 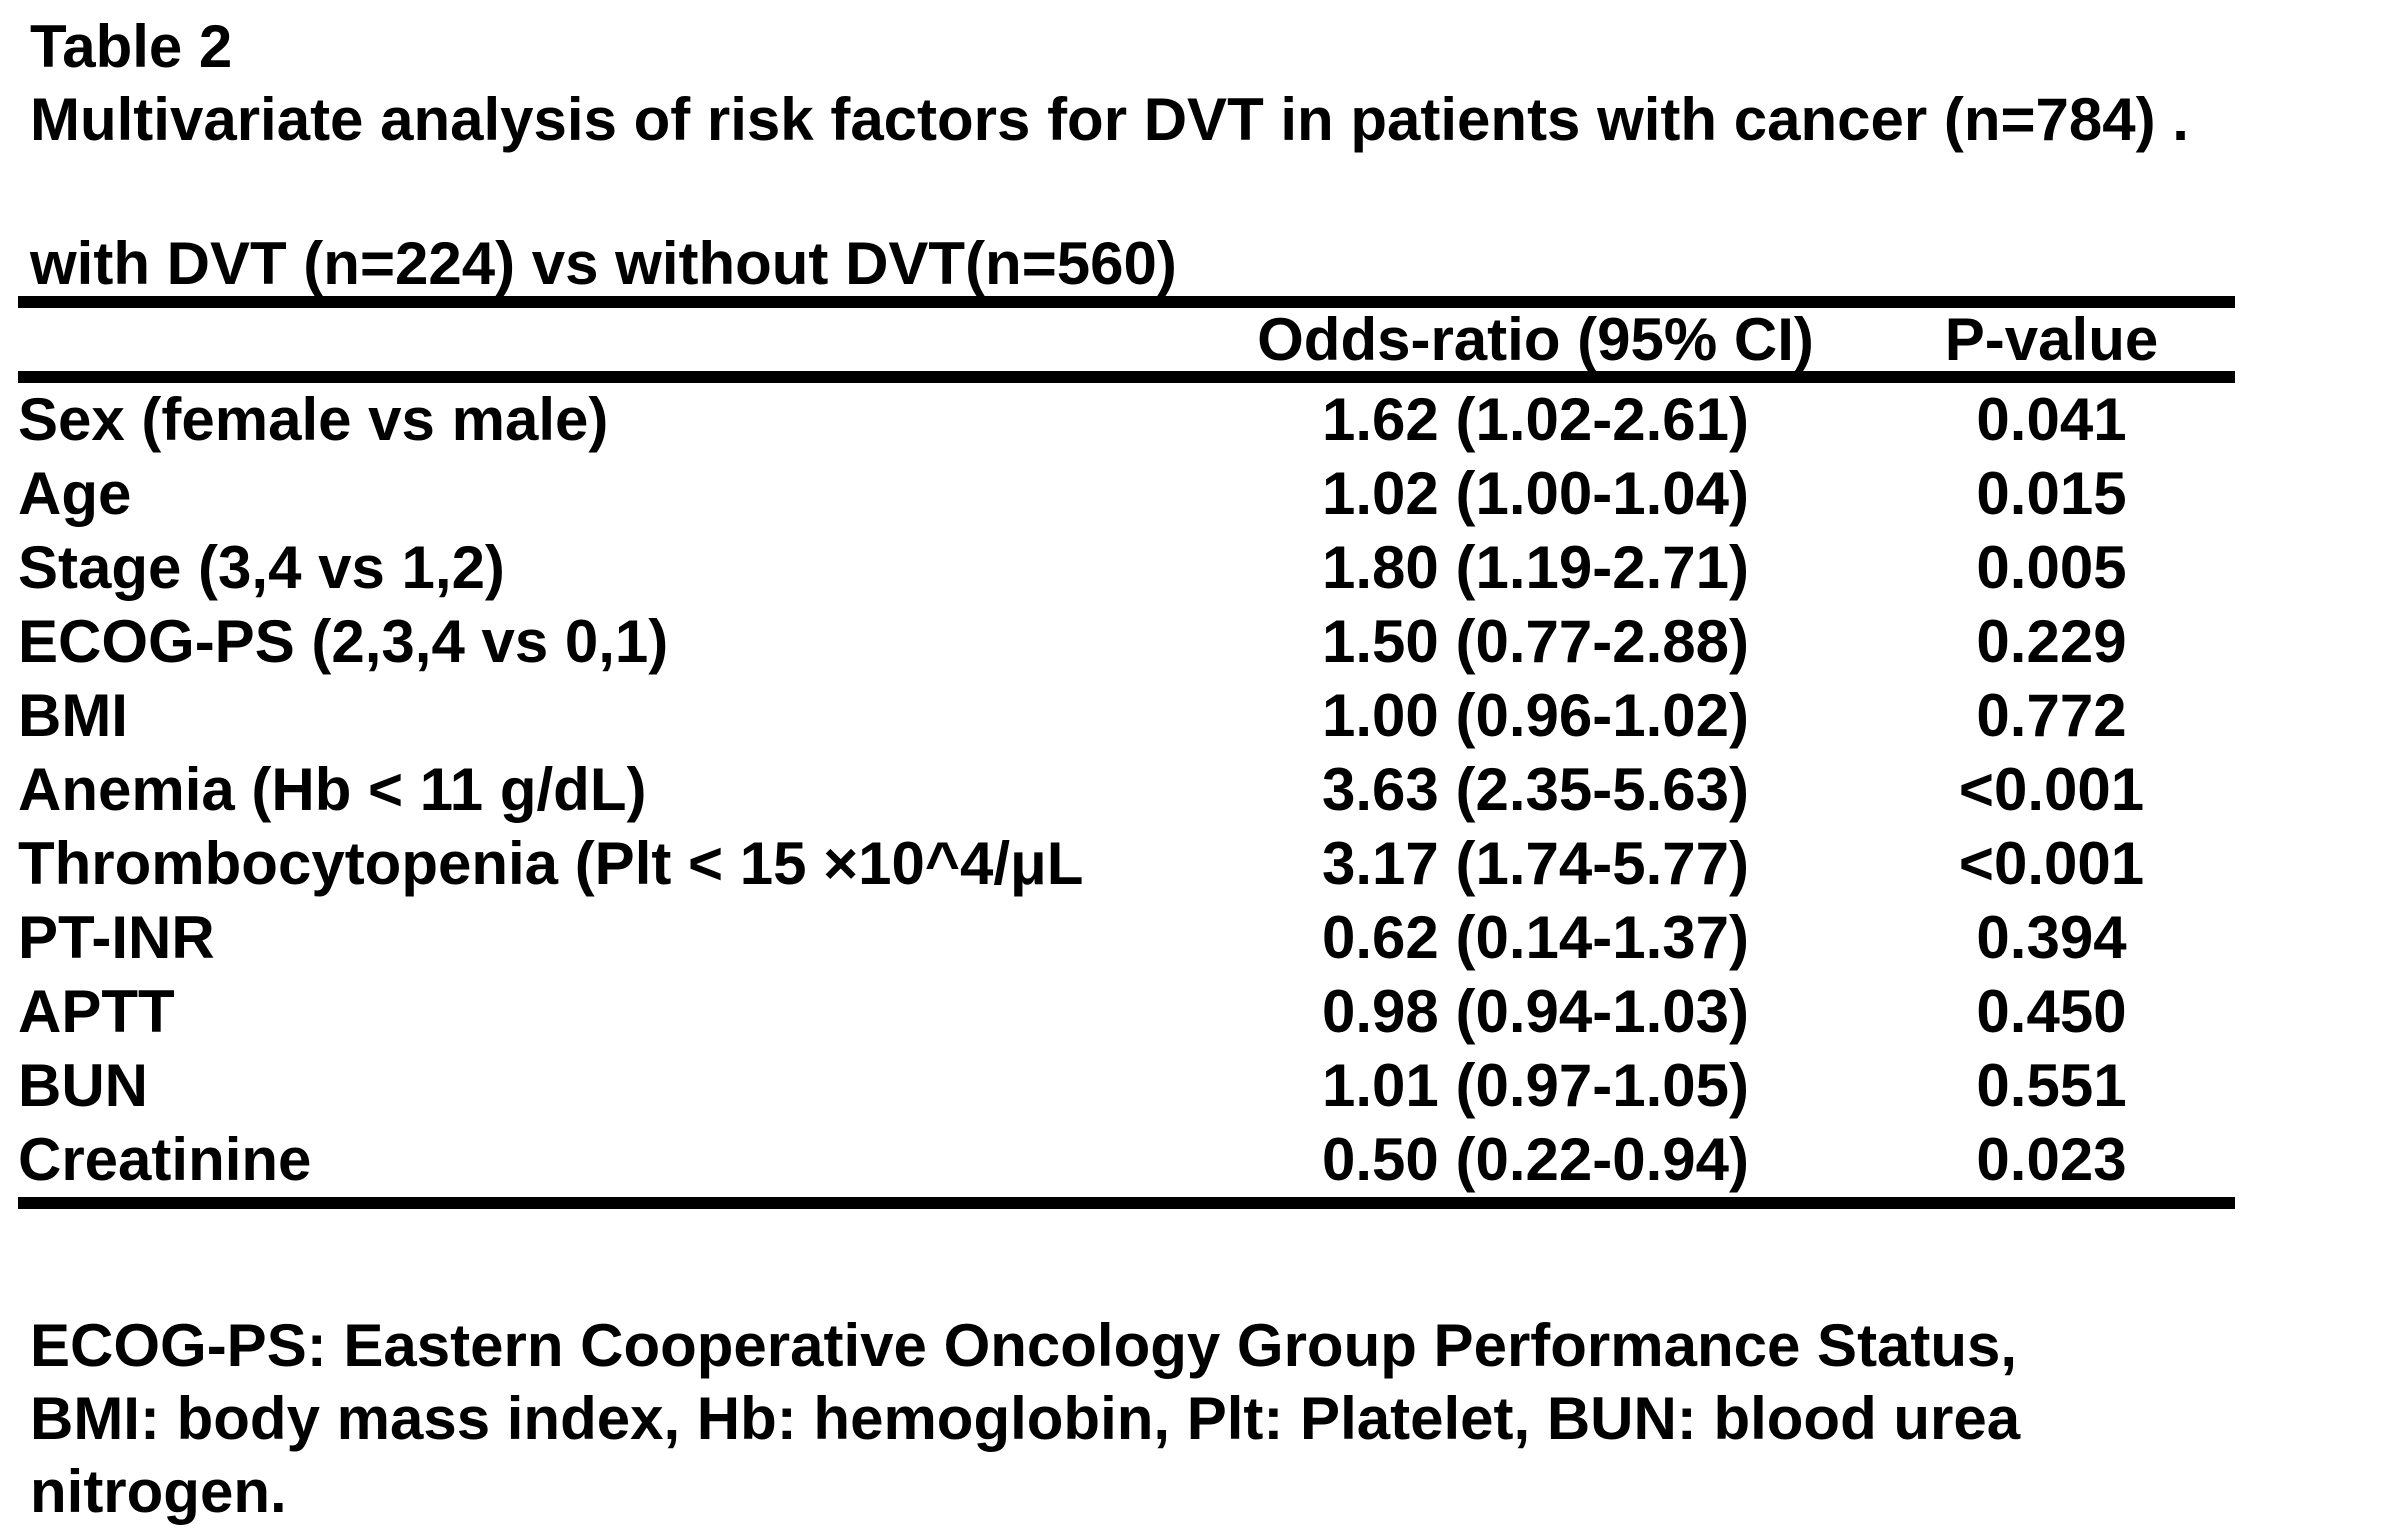 I want to click on p-value-cell: 0.005, so click(x=2051, y=567).